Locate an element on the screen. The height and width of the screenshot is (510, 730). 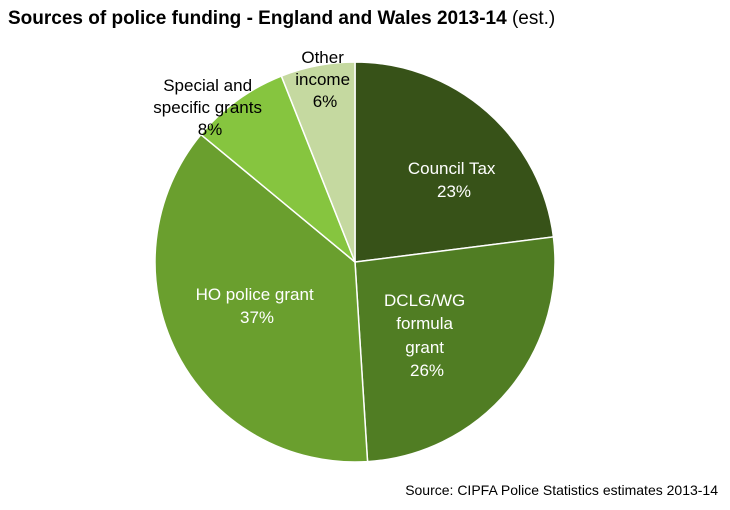
pie-slice-special-and-specific-grants is located at coordinates (277, 169).